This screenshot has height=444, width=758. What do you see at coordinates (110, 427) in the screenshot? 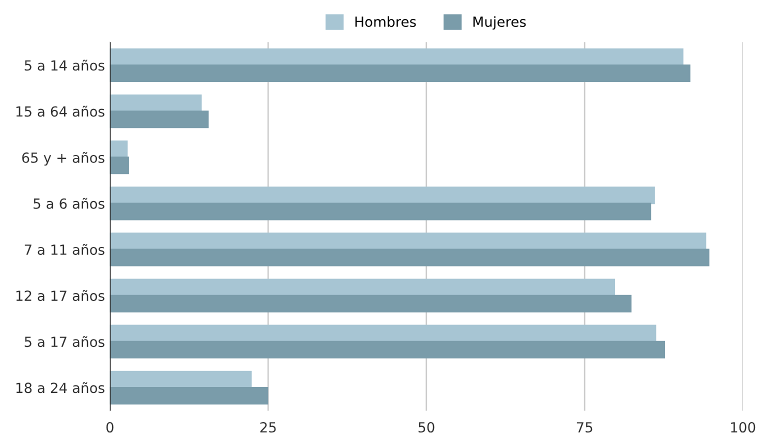
I see `x-tick-label: 0` at bounding box center [110, 427].